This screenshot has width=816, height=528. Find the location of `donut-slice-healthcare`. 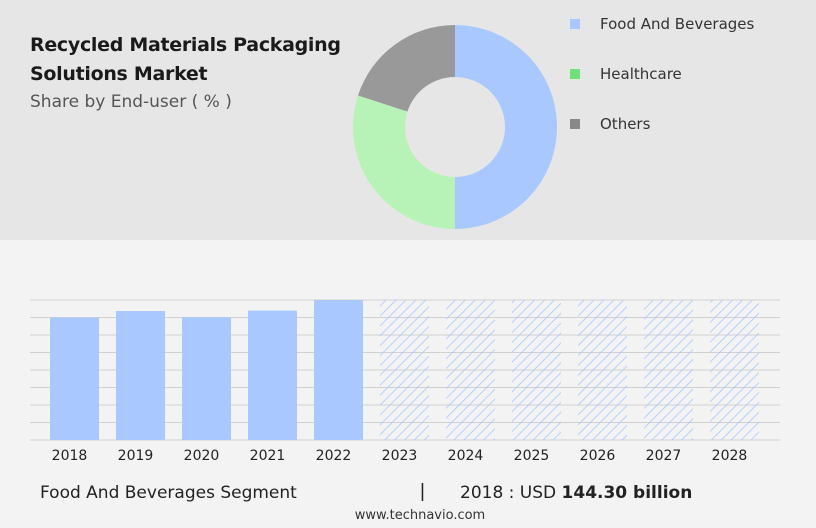

donut-slice-healthcare is located at coordinates (403, 162).